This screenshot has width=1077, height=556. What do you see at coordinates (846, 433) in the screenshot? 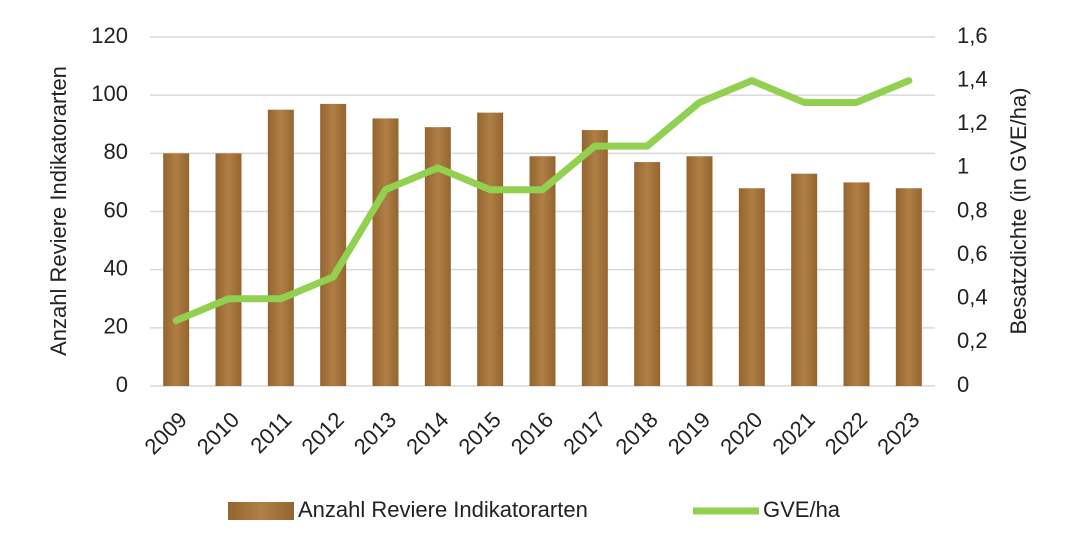
I see `x-tick-label: 2022` at bounding box center [846, 433].